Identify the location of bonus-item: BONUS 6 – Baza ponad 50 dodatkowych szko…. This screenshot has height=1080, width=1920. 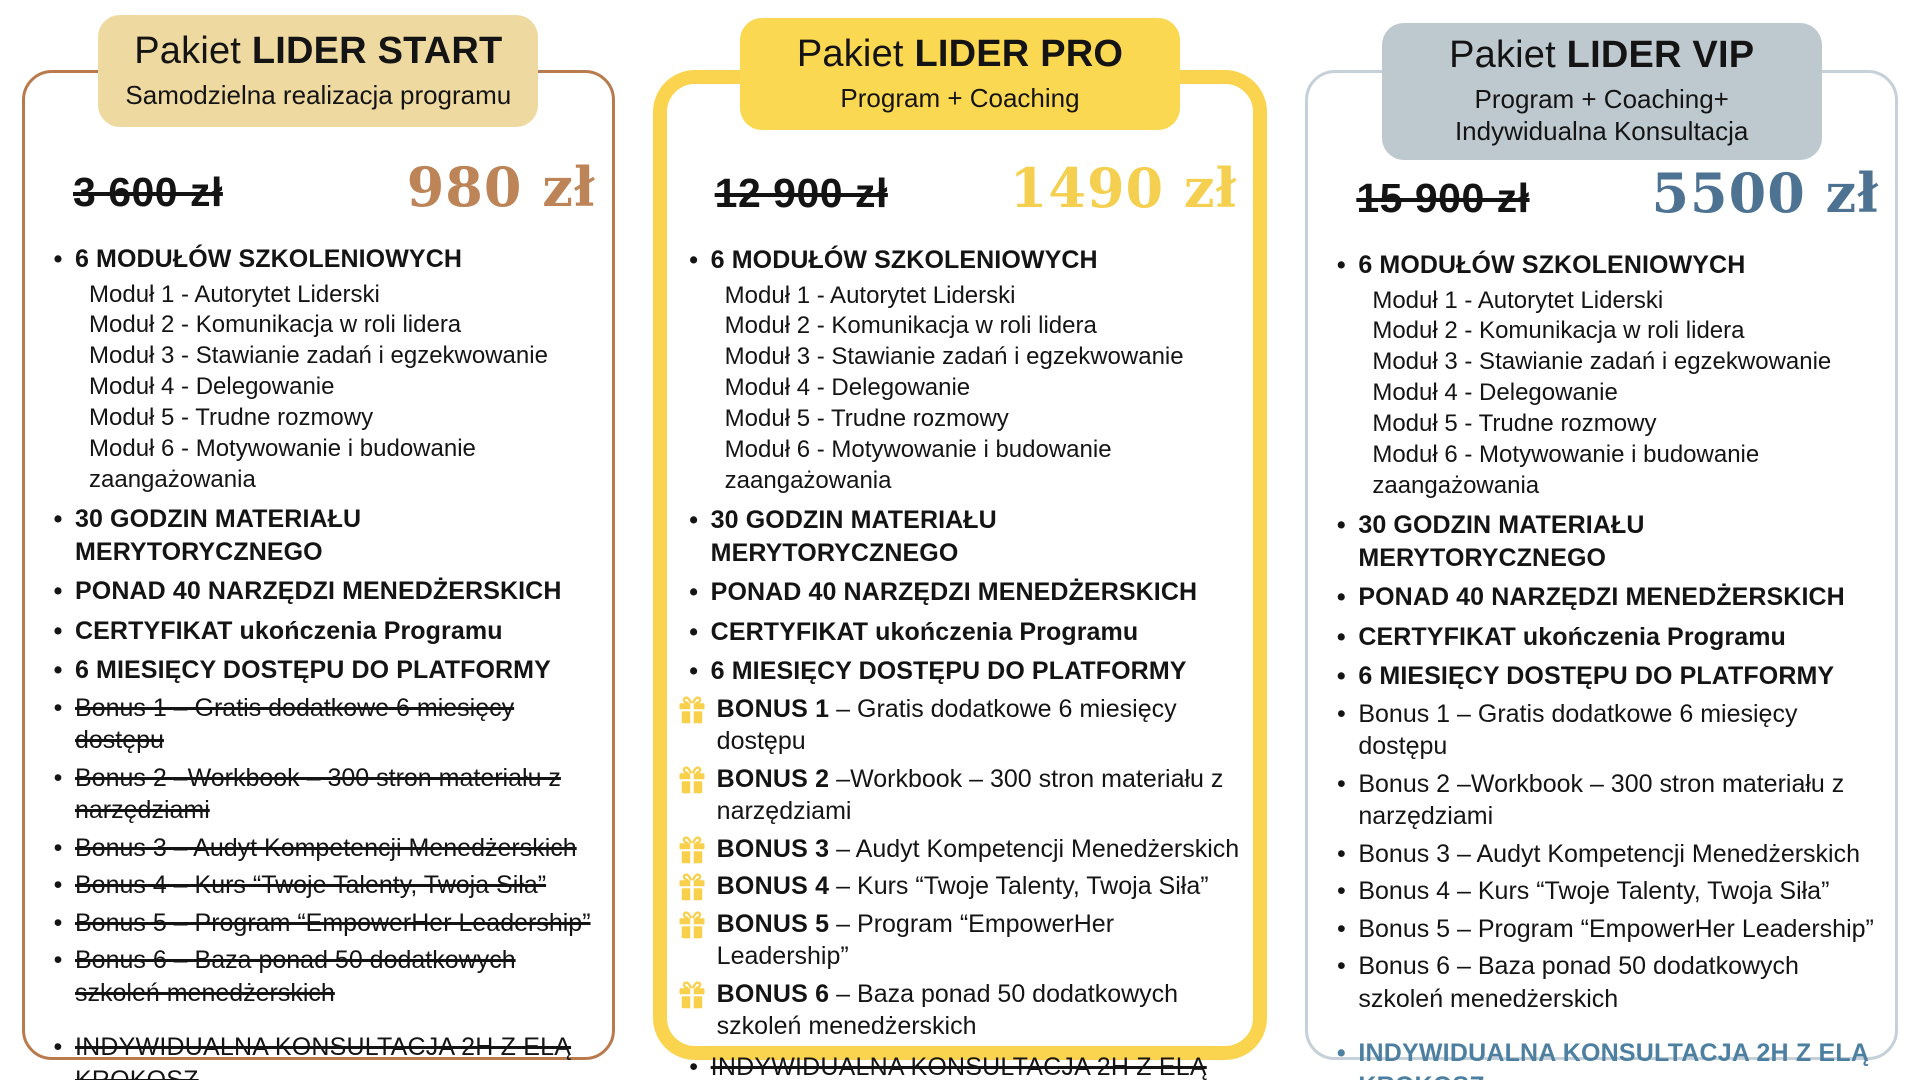
(961, 1010).